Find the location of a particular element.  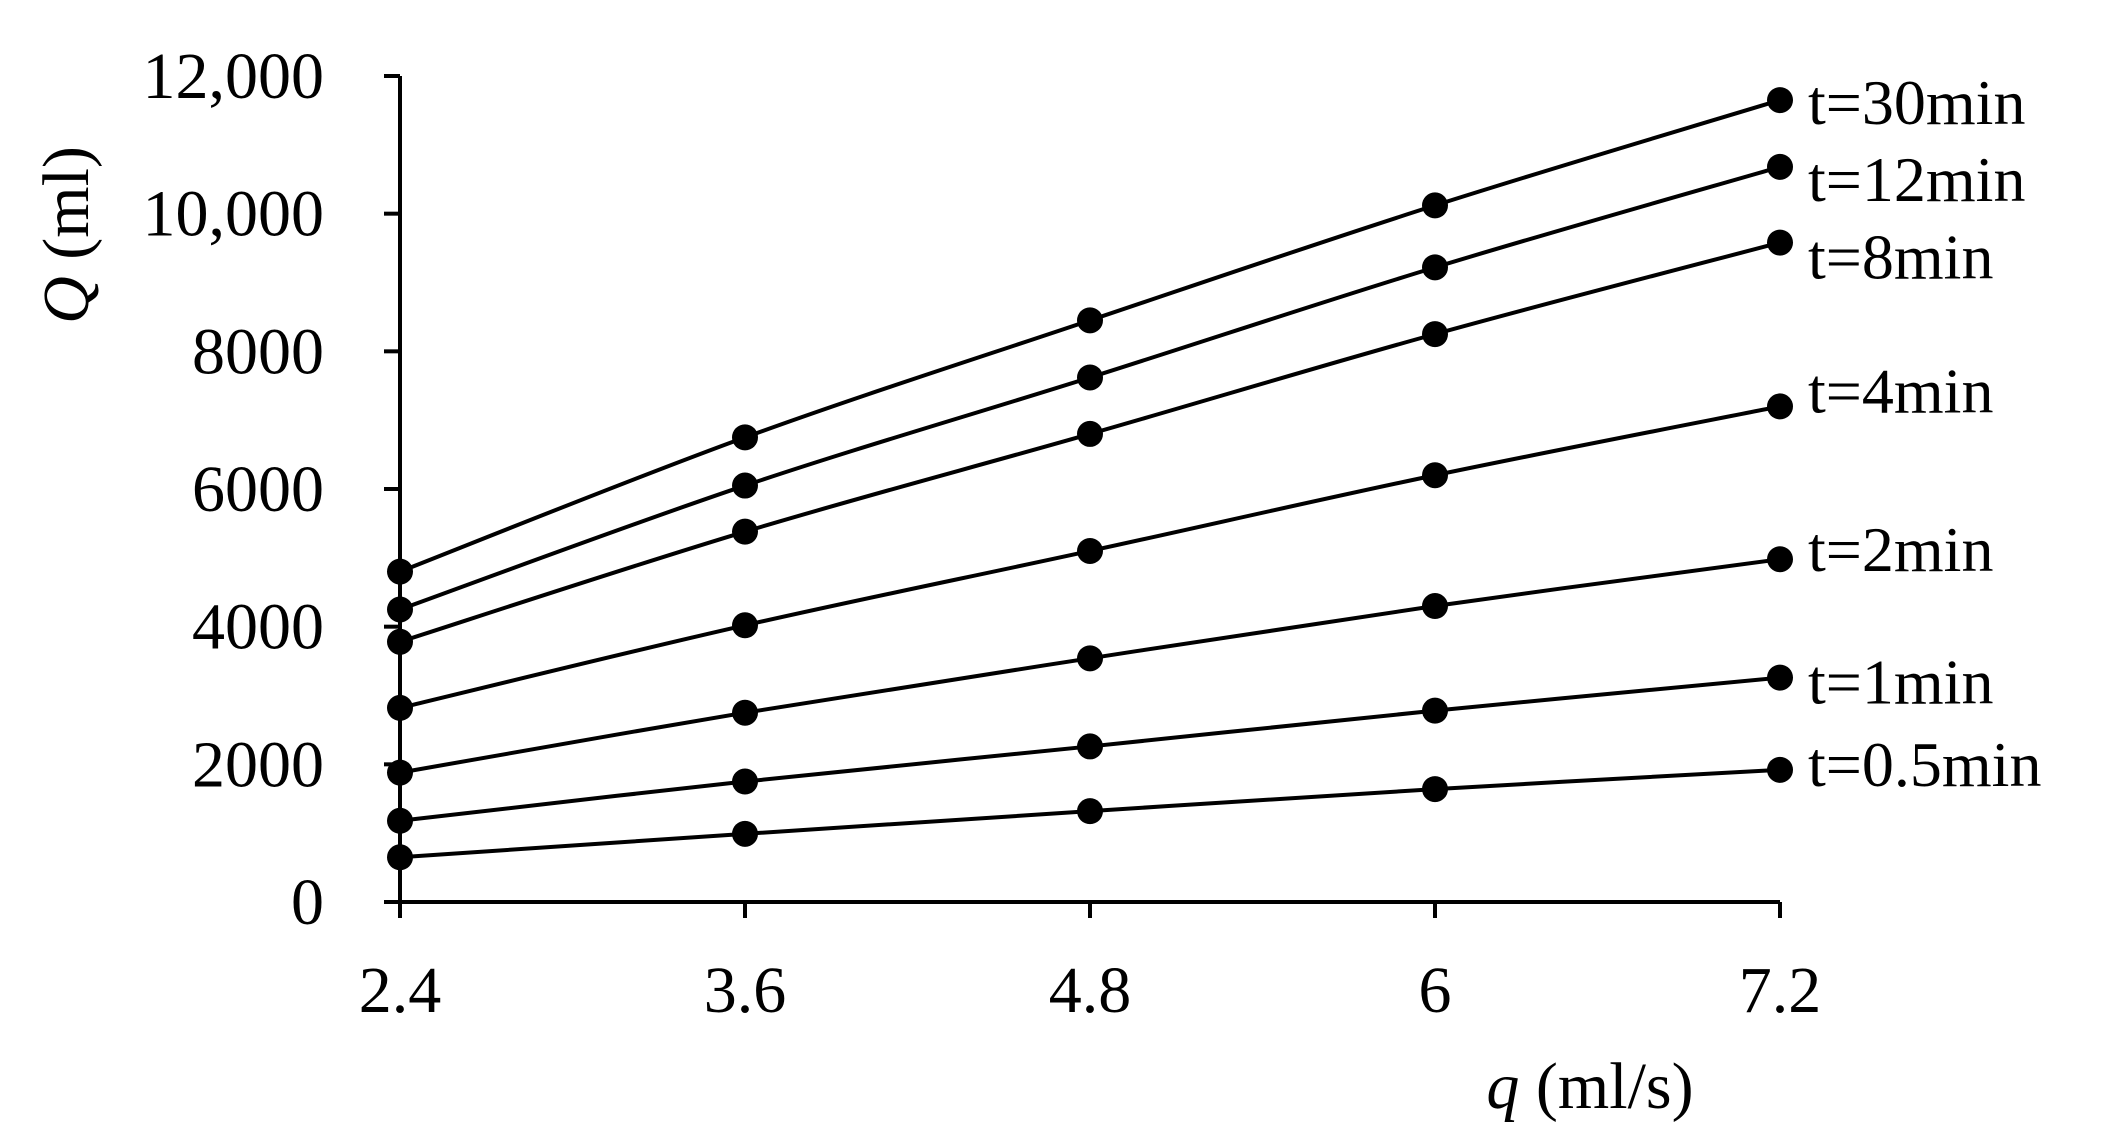

x-axis-ticks: 2.4 3.6 4.8 6 7.2 is located at coordinates (1090, 964).